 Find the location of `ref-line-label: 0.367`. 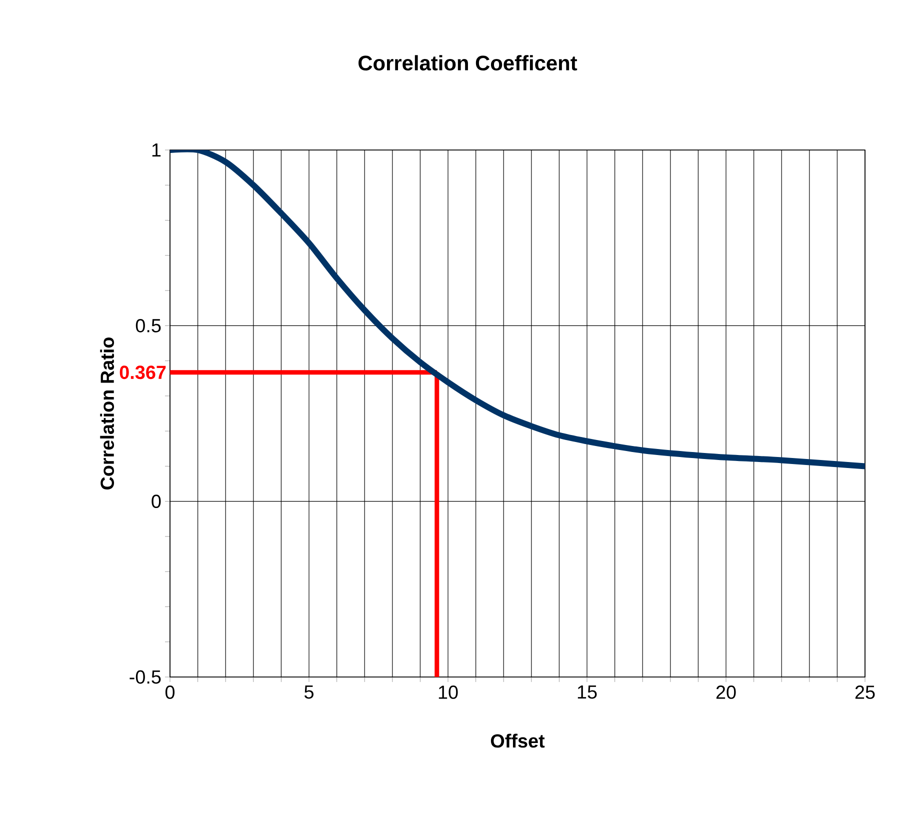

ref-line-label: 0.367 is located at coordinates (143, 373).